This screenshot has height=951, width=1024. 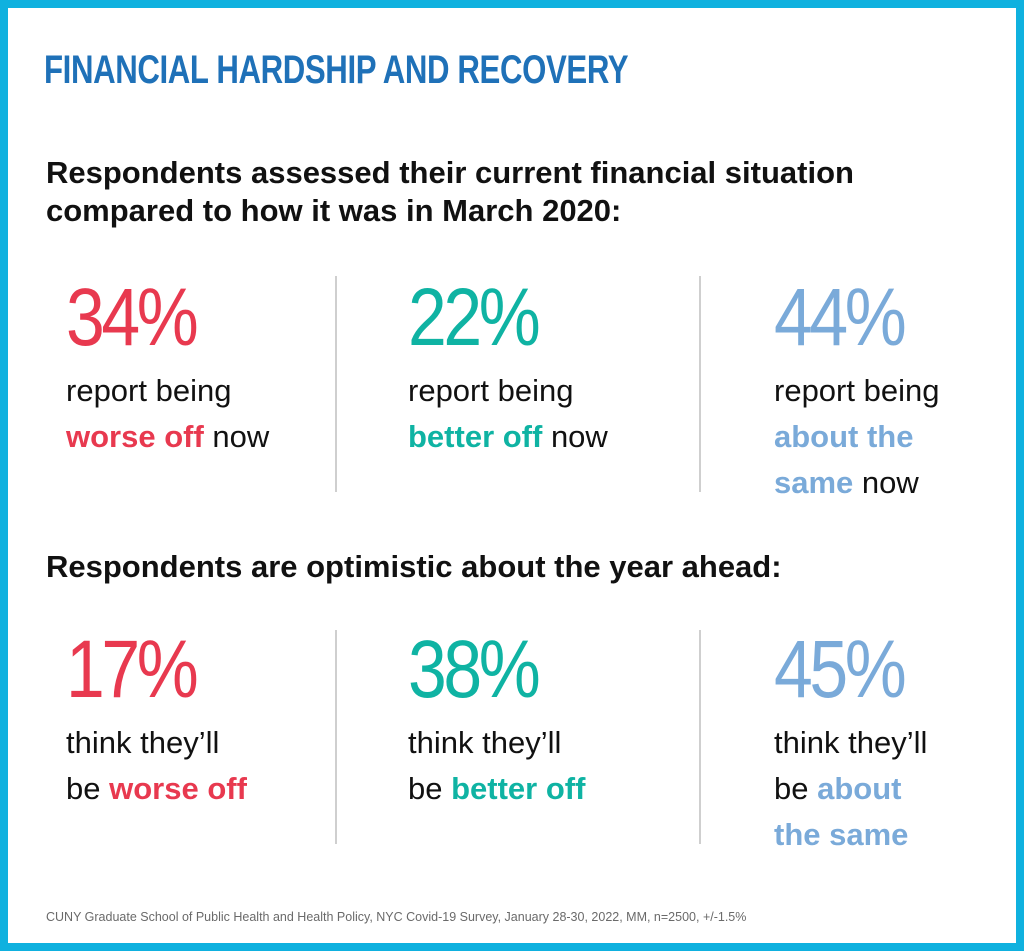 I want to click on desc-line-2: be about, so click(x=850, y=789).